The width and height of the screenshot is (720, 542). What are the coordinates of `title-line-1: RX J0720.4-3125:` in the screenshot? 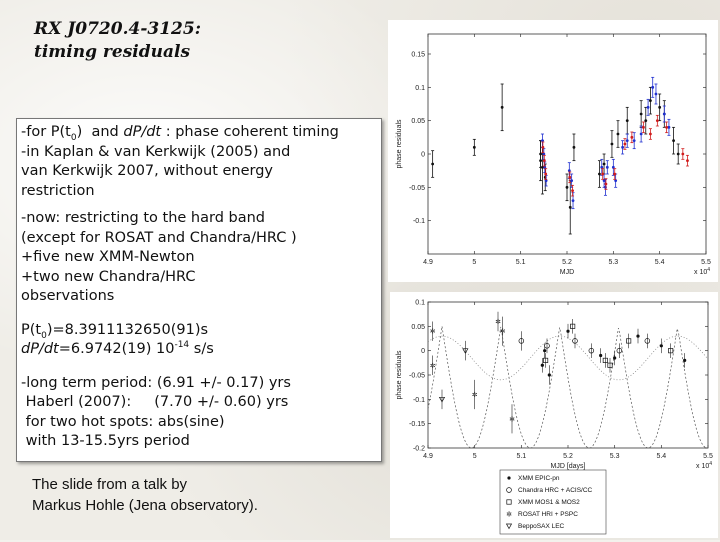 It's located at (117, 29).